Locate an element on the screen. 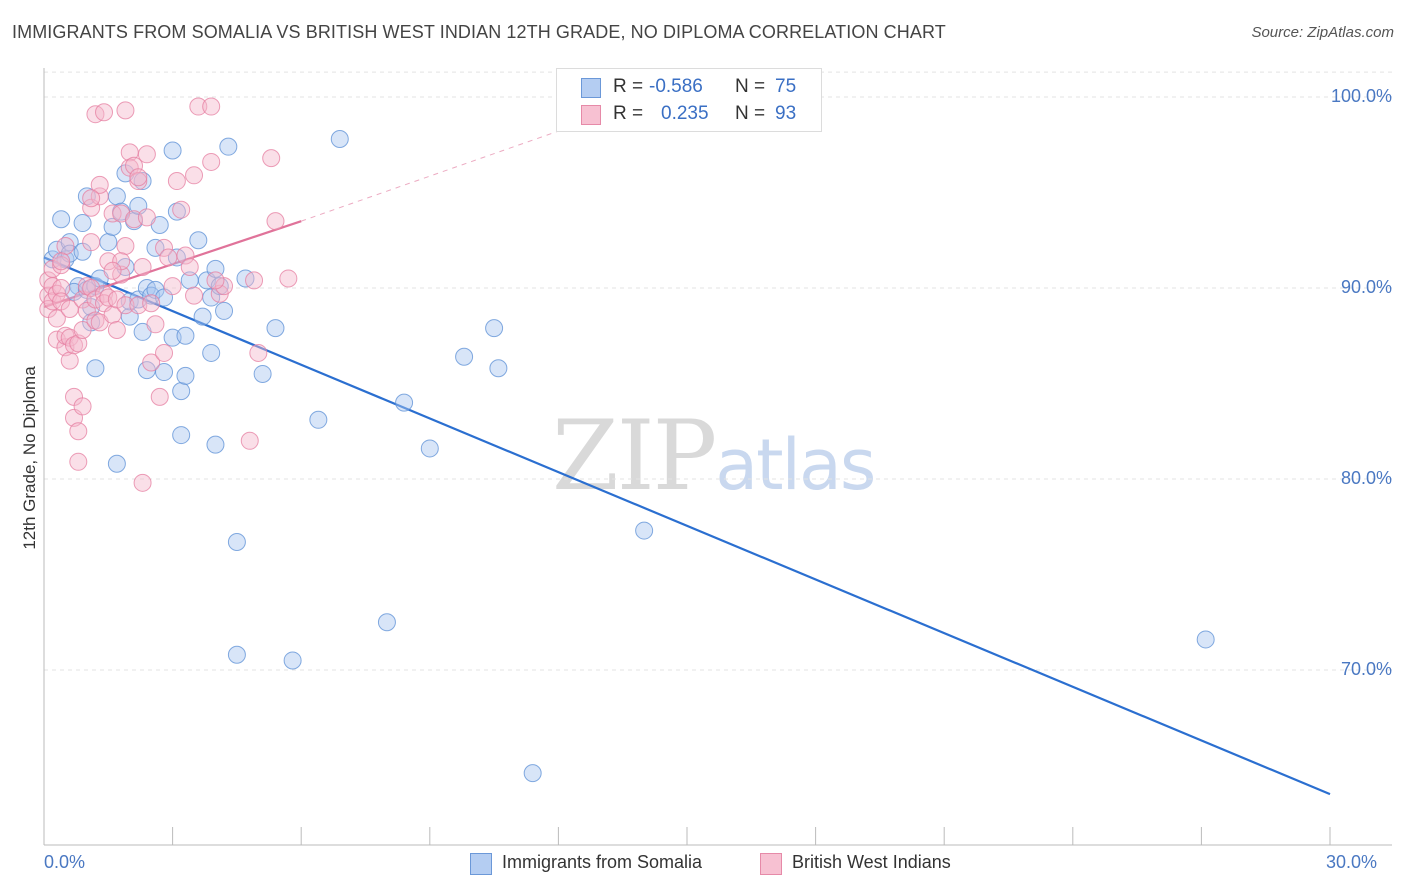  y-axis-label: 12th Grade, No Diploma is located at coordinates (29, 458).